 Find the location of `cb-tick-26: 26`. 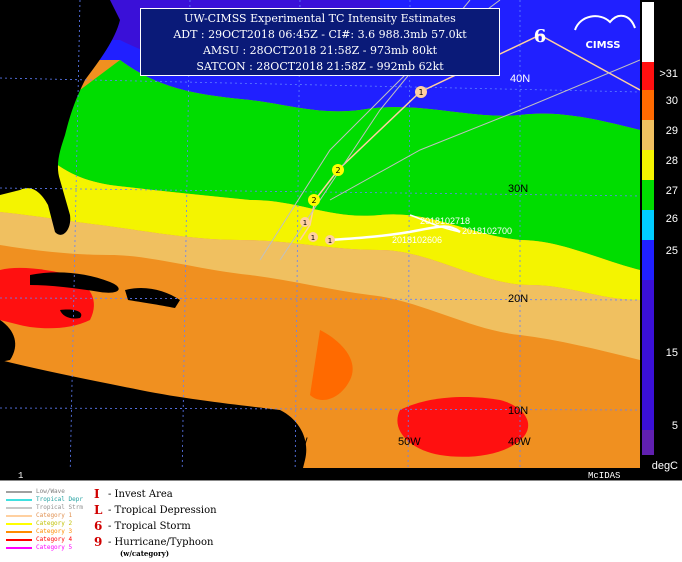

cb-tick-26: 26 is located at coordinates (671, 219).